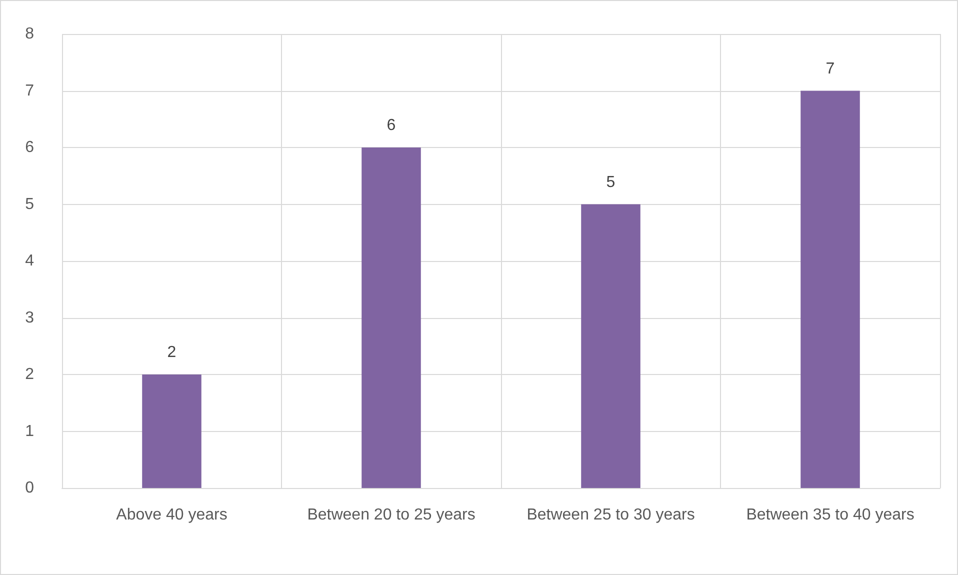  I want to click on data-label: 6, so click(391, 125).